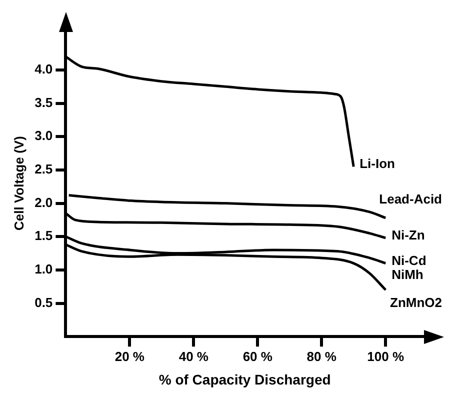 This screenshot has width=452, height=401. What do you see at coordinates (43, 236) in the screenshot?
I see `y-tick-label: 1.5` at bounding box center [43, 236].